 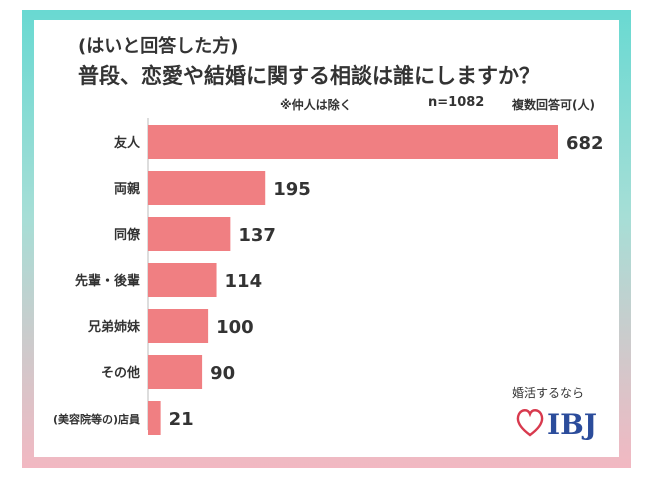 I want to click on unit-label: 複数回答可(人), so click(x=553, y=105).